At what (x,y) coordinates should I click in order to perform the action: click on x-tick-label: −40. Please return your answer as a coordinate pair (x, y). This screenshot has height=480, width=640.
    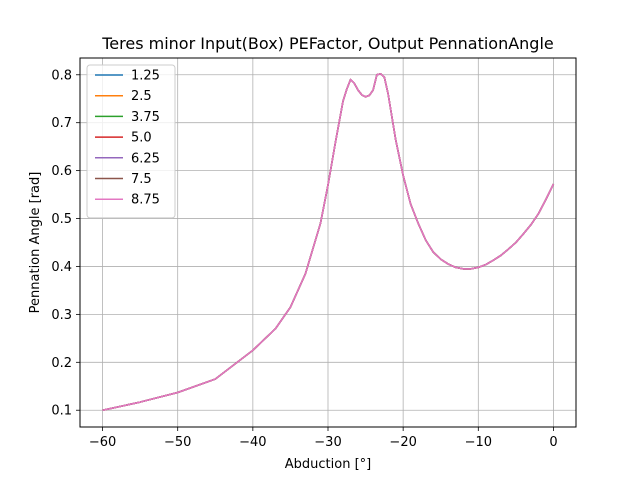
    Looking at the image, I should click on (252, 442).